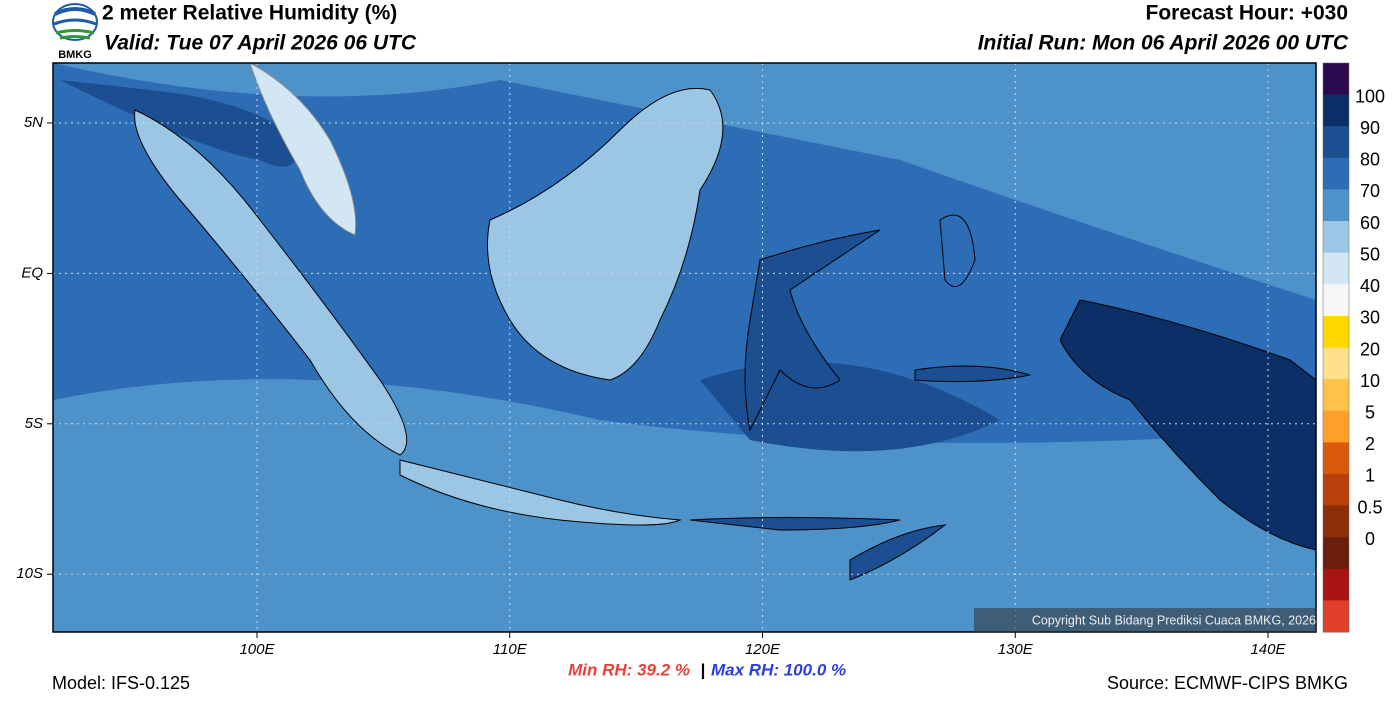 Image resolution: width=1400 pixels, height=714 pixels. Describe the element at coordinates (763, 649) in the screenshot. I see `lon-label: 120E` at that location.